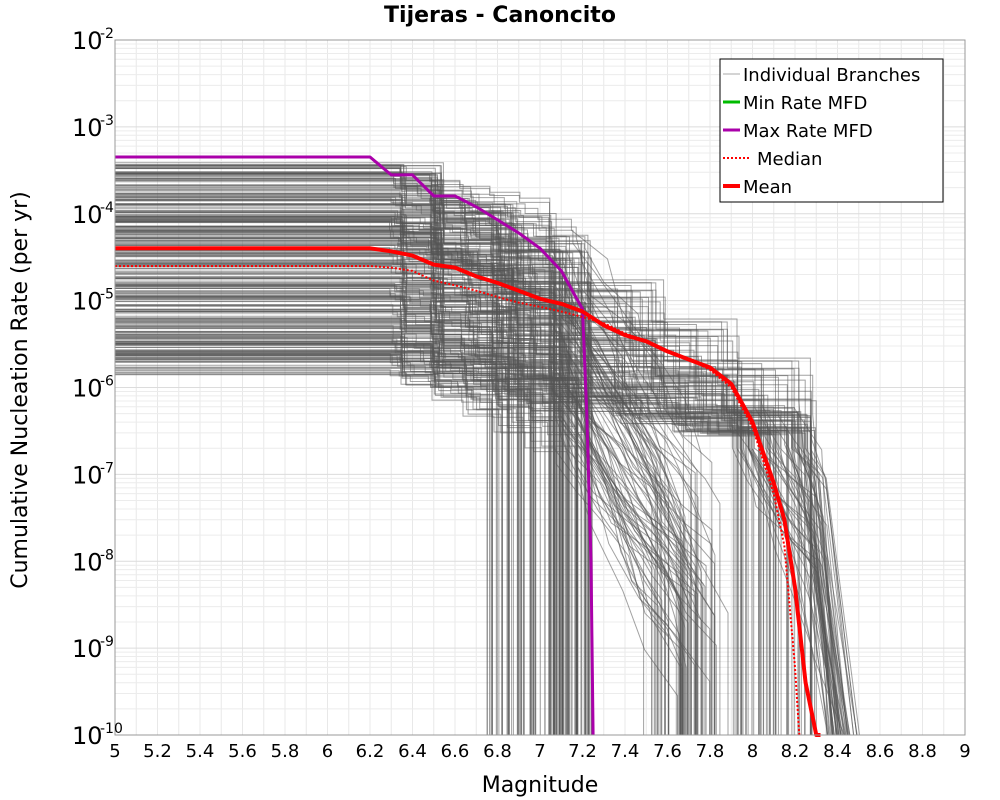 The width and height of the screenshot is (1000, 800). What do you see at coordinates (107, 555) in the screenshot?
I see `y-tick-exponent: -8` at bounding box center [107, 555].